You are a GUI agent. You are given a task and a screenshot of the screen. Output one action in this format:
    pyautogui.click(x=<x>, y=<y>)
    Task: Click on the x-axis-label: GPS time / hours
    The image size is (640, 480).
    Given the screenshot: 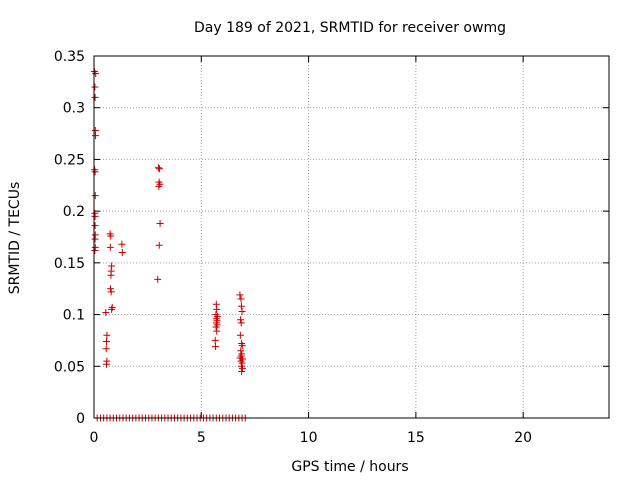 What is the action you would take?
    pyautogui.click(x=349, y=467)
    